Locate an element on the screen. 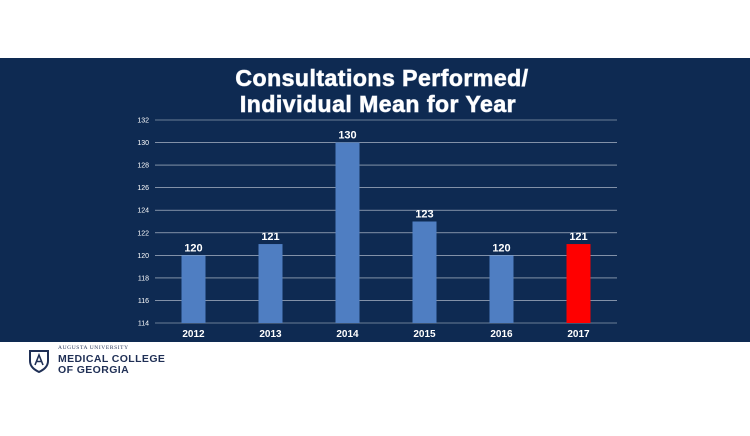  chart-title-line-1: Consultations Performed/ is located at coordinates (381, 78).